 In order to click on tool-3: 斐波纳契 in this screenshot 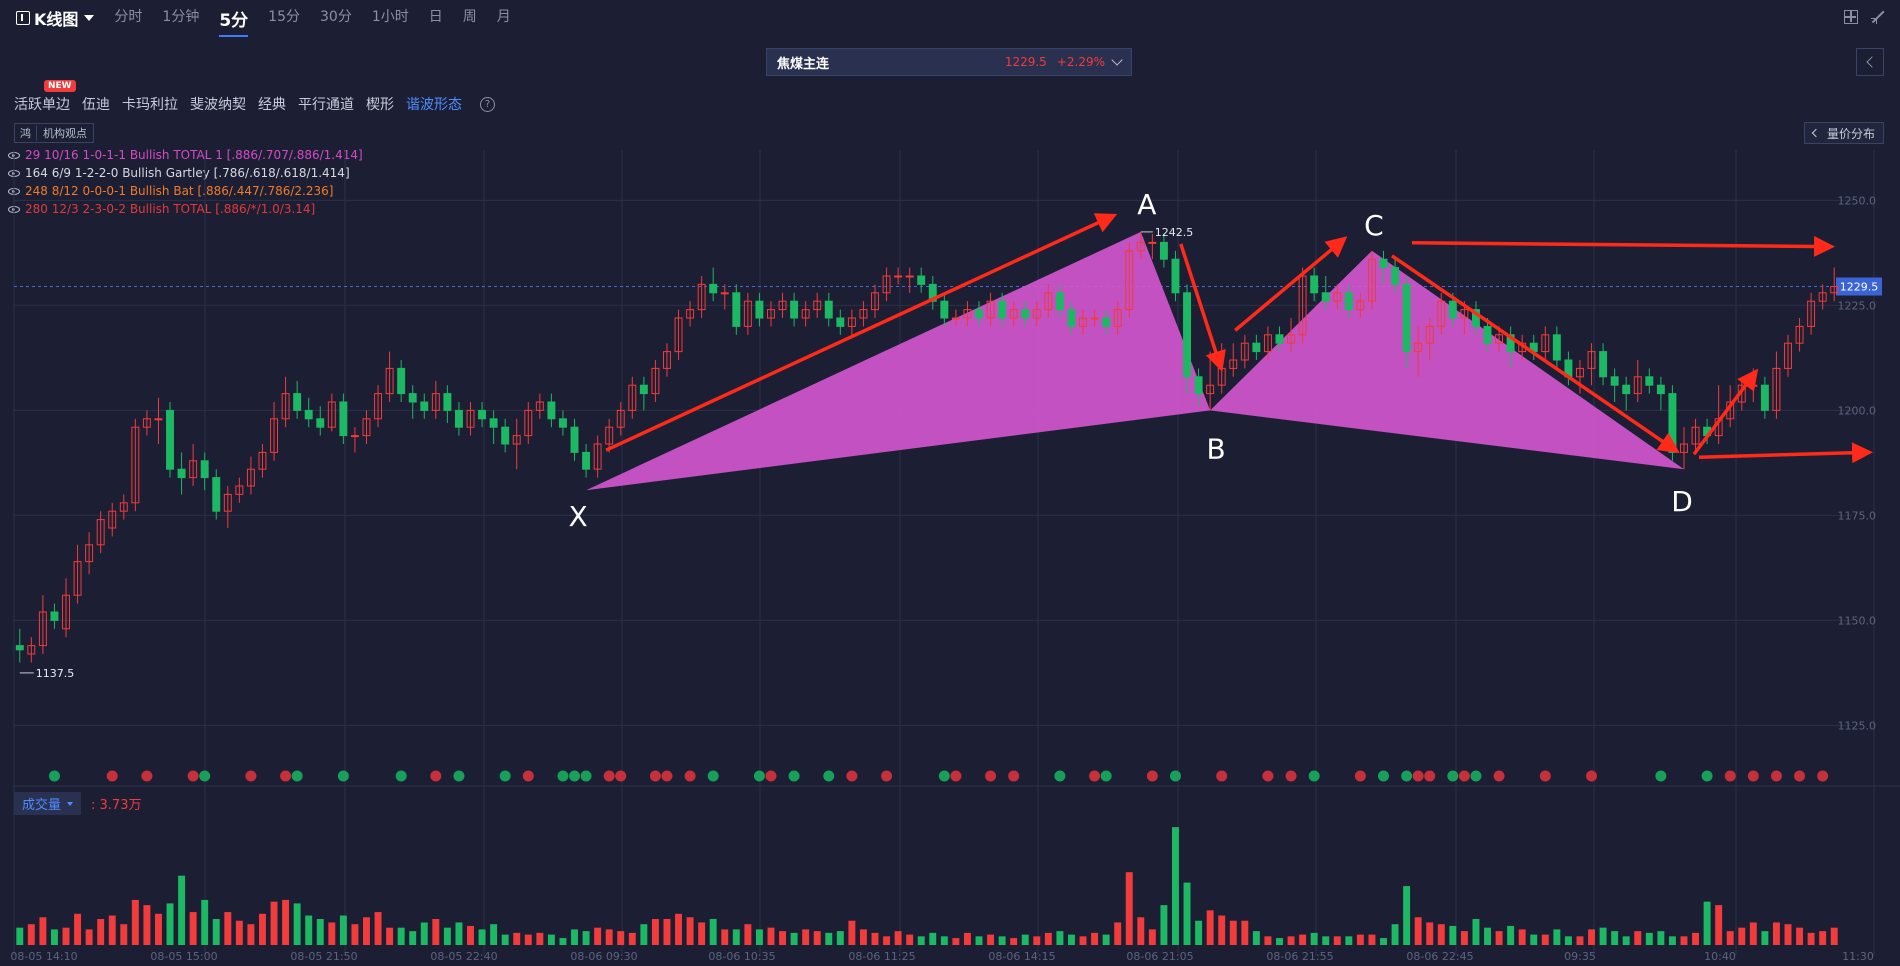, I will do `click(218, 104)`.